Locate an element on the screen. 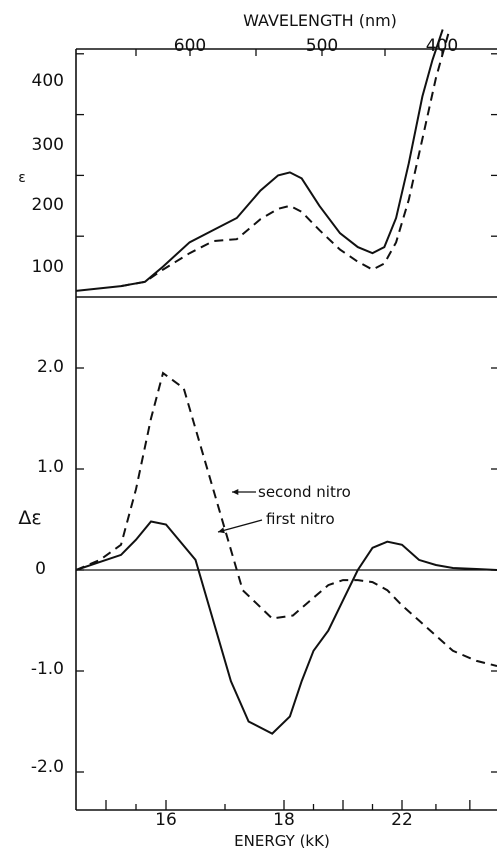  annotation-first-nitro: first nitro is located at coordinates (300, 519).